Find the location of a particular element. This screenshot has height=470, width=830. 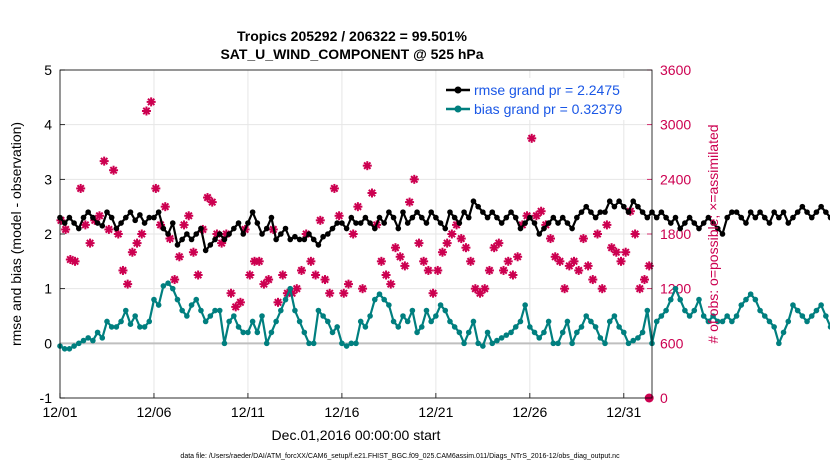

y-axis-right-label: # of obs: o=possible; ×=assimilated is located at coordinates (713, 233).